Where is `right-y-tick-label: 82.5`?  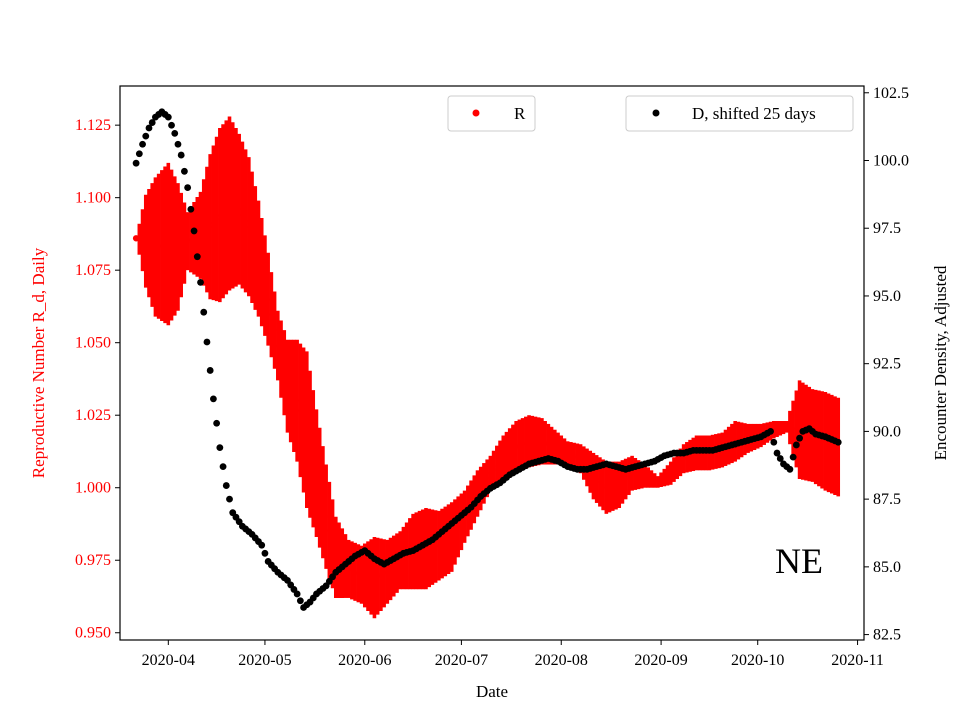
right-y-tick-label: 82.5 is located at coordinates (887, 635).